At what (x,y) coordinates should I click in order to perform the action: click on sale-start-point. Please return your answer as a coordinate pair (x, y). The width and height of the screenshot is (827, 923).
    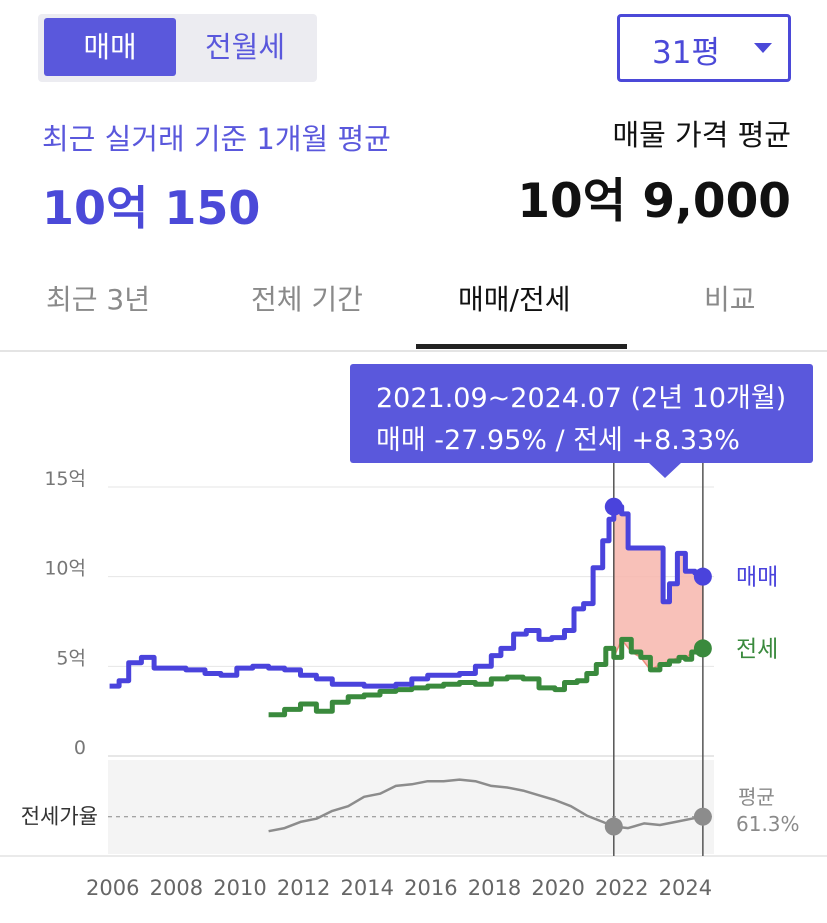
    Looking at the image, I should click on (613, 506).